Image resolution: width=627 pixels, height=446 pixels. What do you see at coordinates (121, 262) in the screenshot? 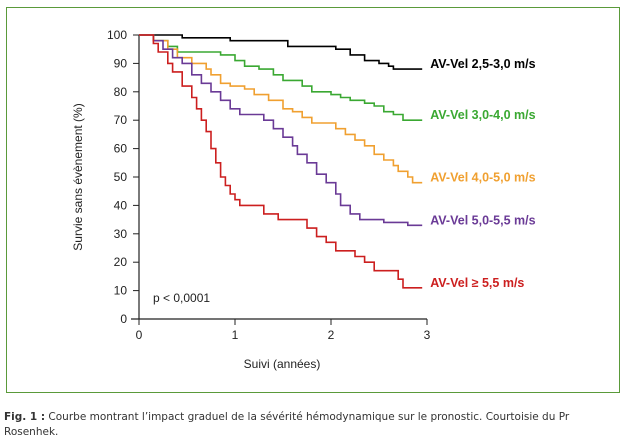
I see `y-tick-label: 20` at bounding box center [121, 262].